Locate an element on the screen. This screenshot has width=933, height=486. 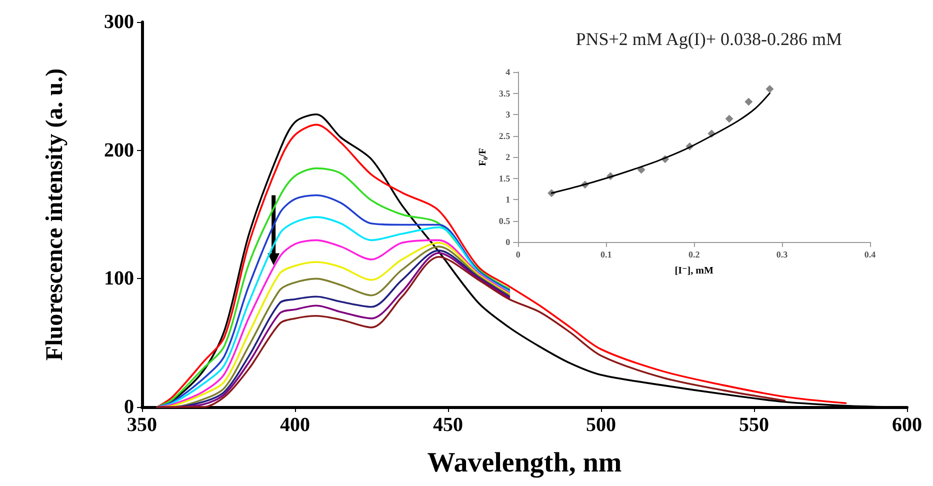
x-tick-label: 0.1 is located at coordinates (606, 255).